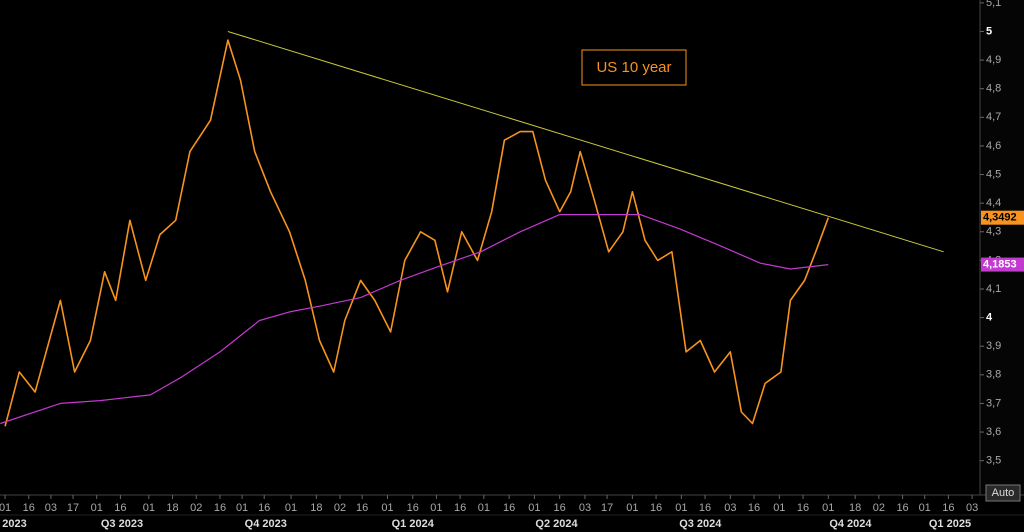 The height and width of the screenshot is (532, 1024). I want to click on auto-button, so click(1003, 493).